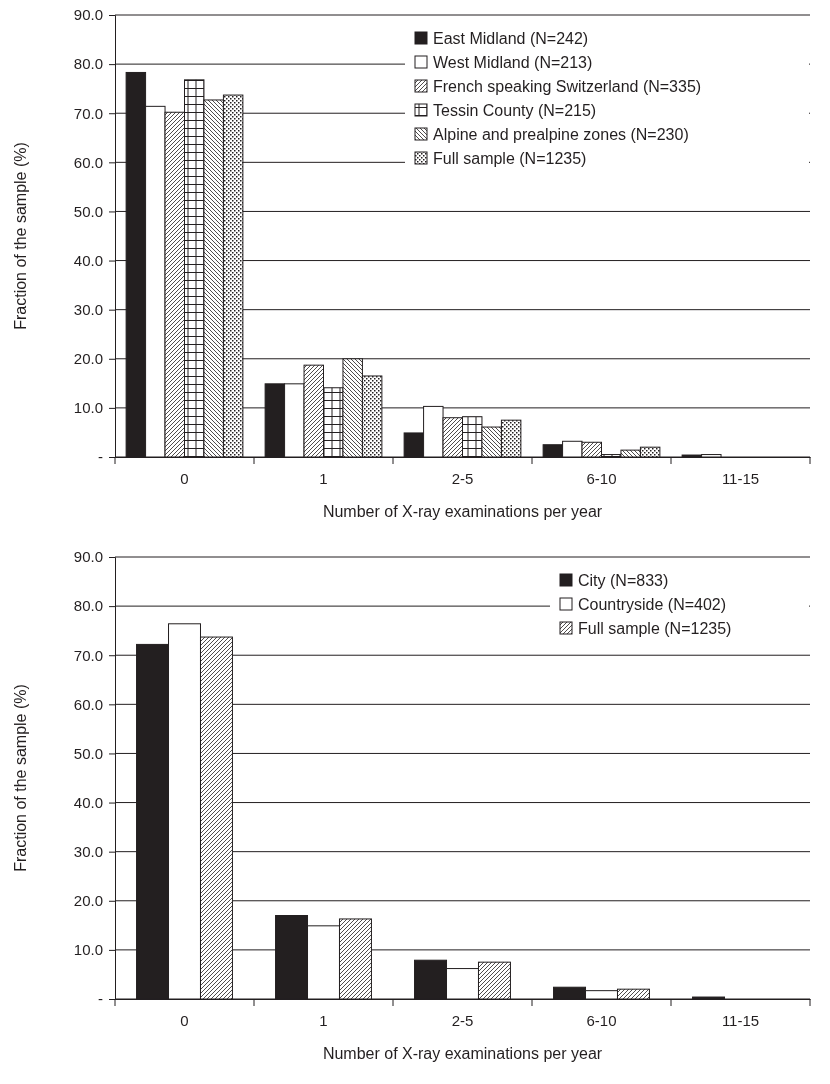 The width and height of the screenshot is (830, 1084). What do you see at coordinates (515, 110) in the screenshot?
I see `legend-label: Tessin County (N=215)` at bounding box center [515, 110].